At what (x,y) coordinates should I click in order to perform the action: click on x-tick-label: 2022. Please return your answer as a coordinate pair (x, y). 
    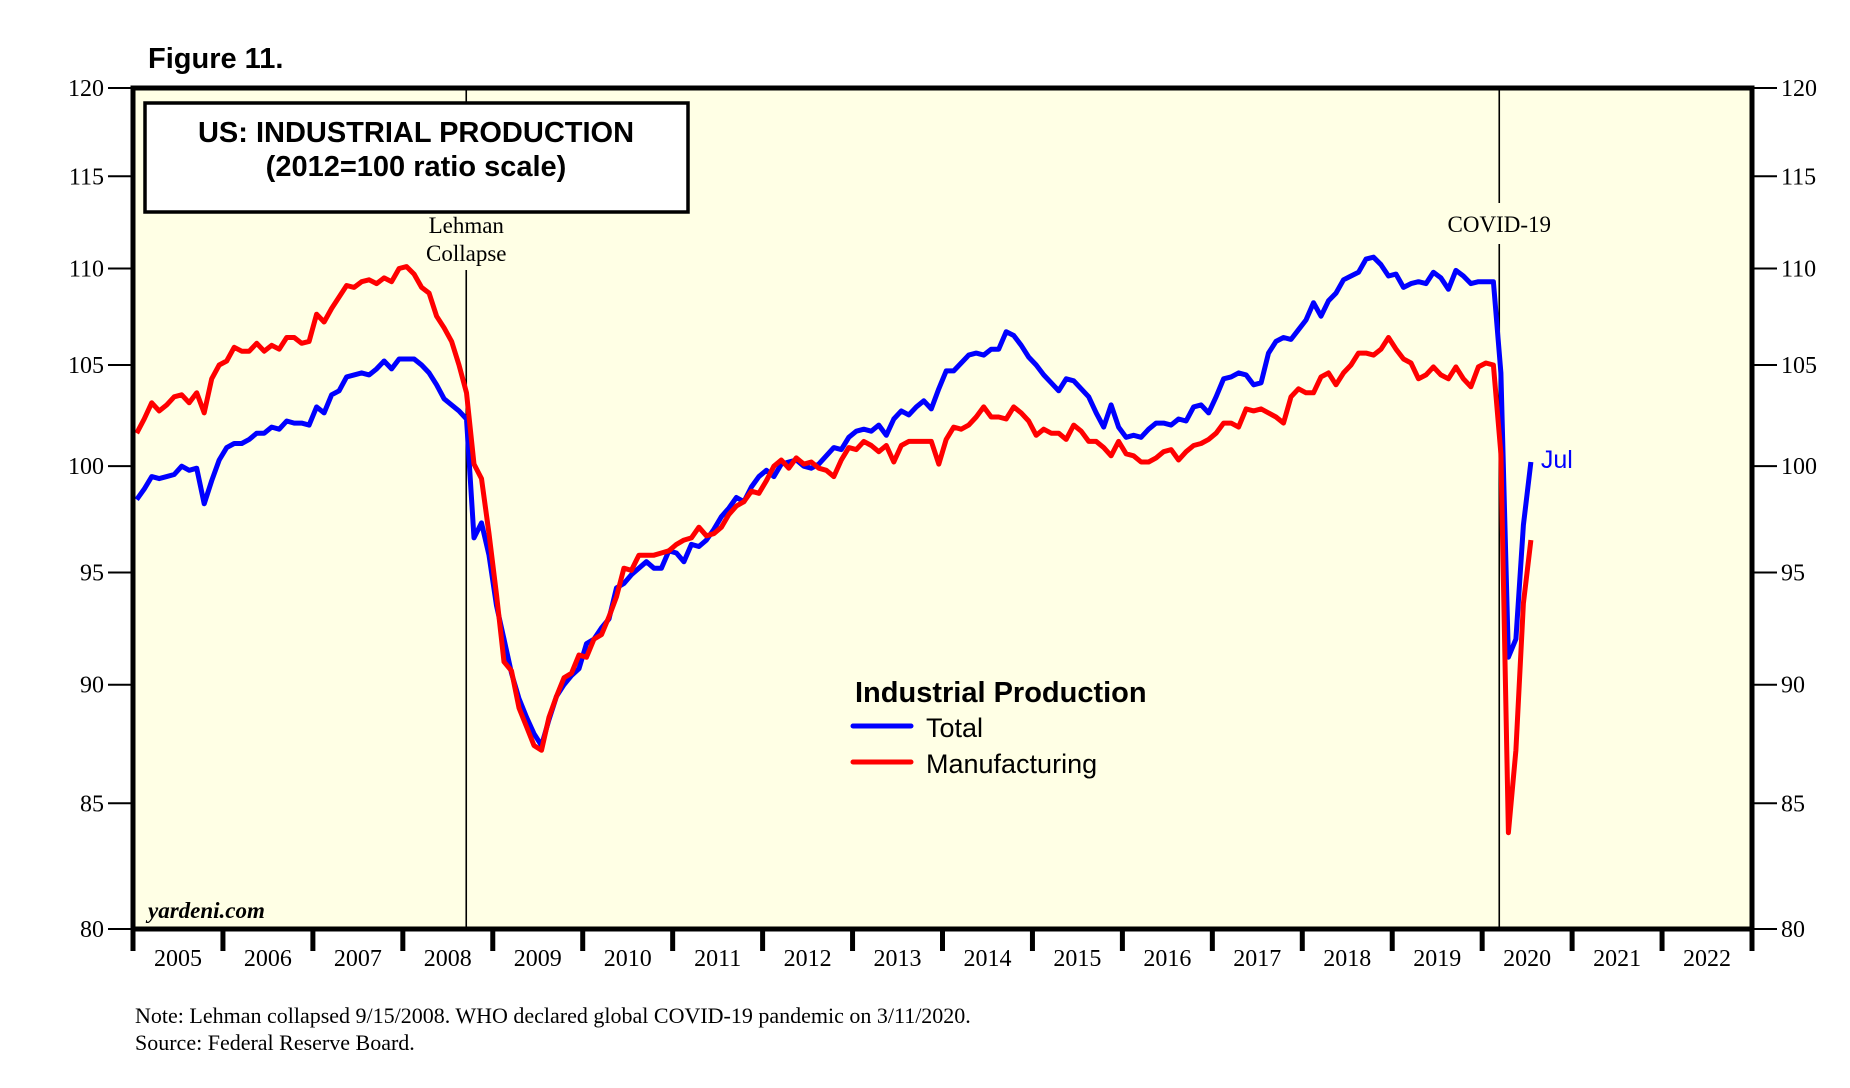
    Looking at the image, I should click on (1707, 959).